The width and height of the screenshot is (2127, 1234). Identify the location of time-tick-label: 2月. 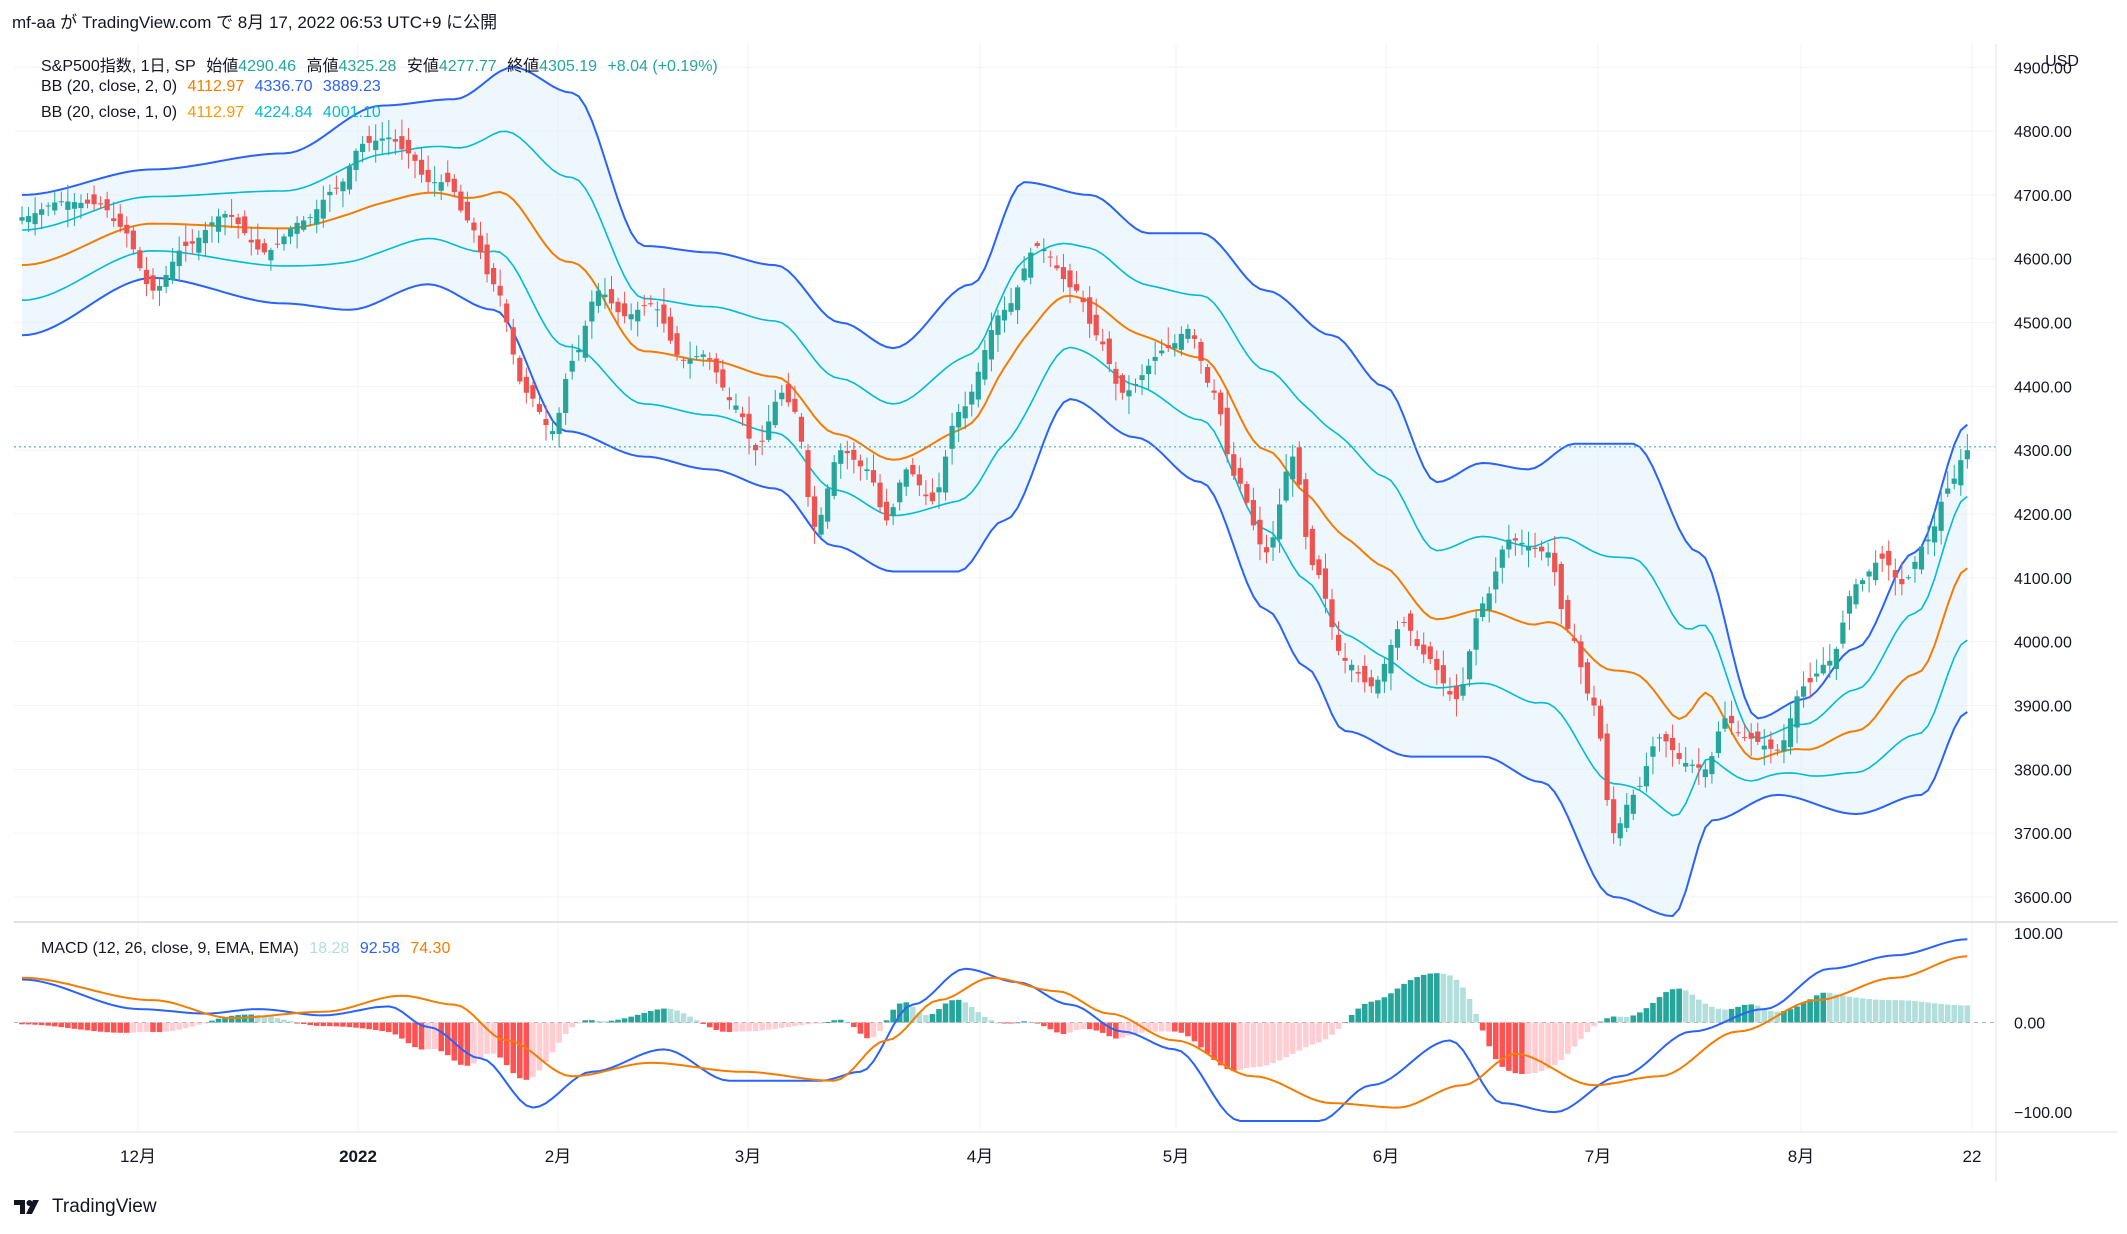
(558, 1156).